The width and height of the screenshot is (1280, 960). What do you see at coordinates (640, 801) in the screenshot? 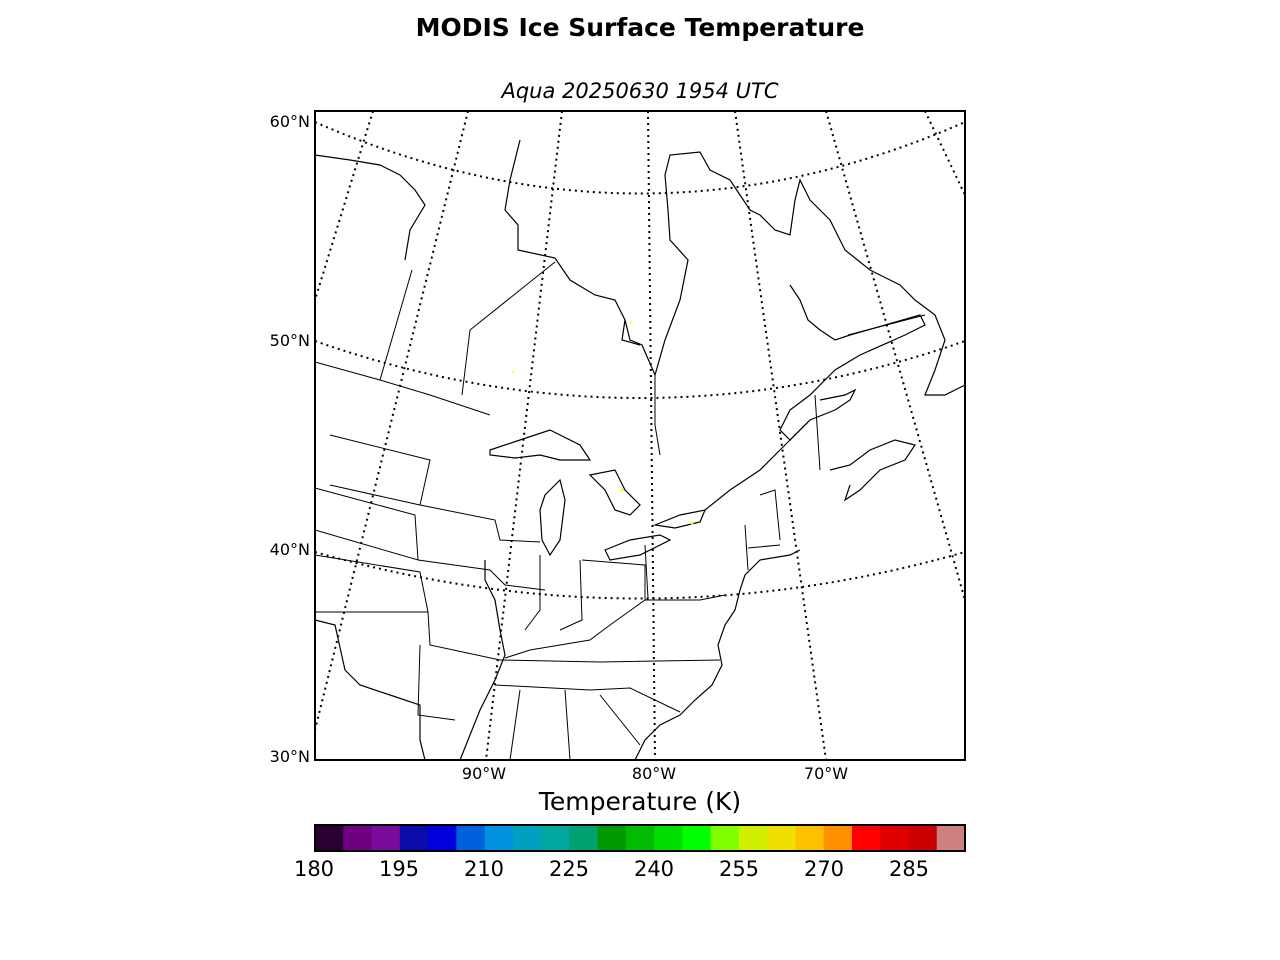
I see `colorbar-label: Temperature (K)` at bounding box center [640, 801].